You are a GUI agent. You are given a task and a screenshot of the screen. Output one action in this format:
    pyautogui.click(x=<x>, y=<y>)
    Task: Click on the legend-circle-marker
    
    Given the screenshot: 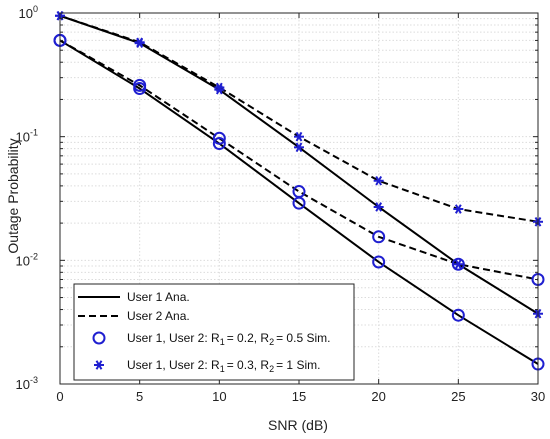 What is the action you would take?
    pyautogui.click(x=99, y=338)
    